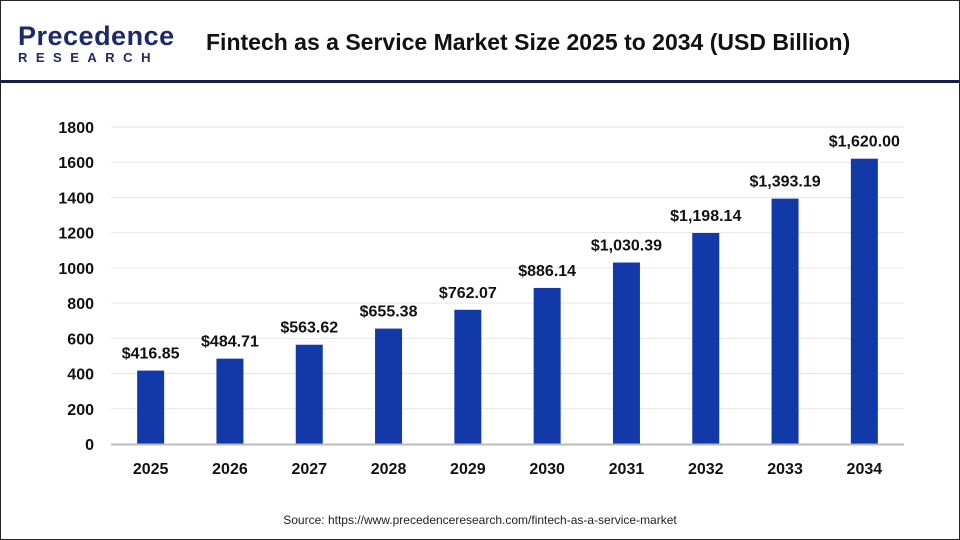 This screenshot has width=960, height=540. I want to click on x-tick-label: 2026, so click(230, 469).